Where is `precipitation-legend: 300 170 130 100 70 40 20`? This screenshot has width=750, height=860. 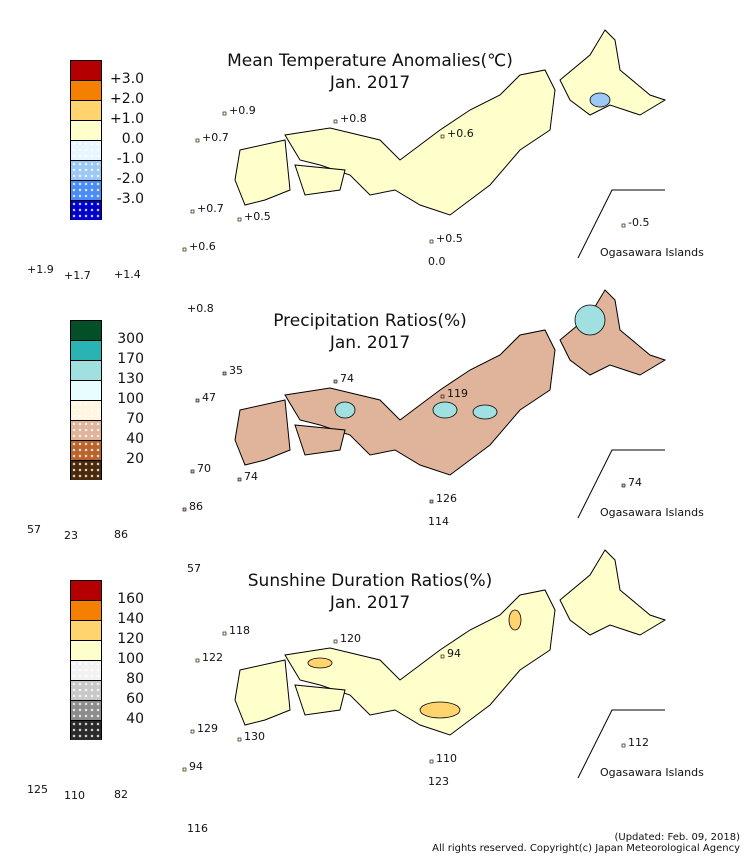 precipitation-legend: 300 170 130 100 70 40 20 is located at coordinates (107, 400).